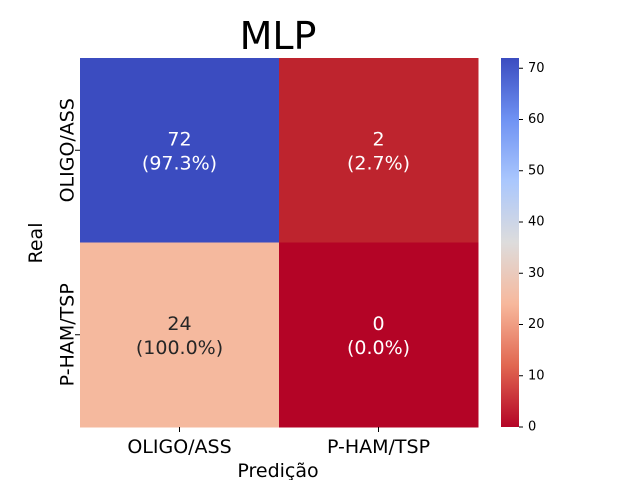  Describe the element at coordinates (378, 447) in the screenshot. I see `x-tick-label: P-HAM/TSP` at that location.